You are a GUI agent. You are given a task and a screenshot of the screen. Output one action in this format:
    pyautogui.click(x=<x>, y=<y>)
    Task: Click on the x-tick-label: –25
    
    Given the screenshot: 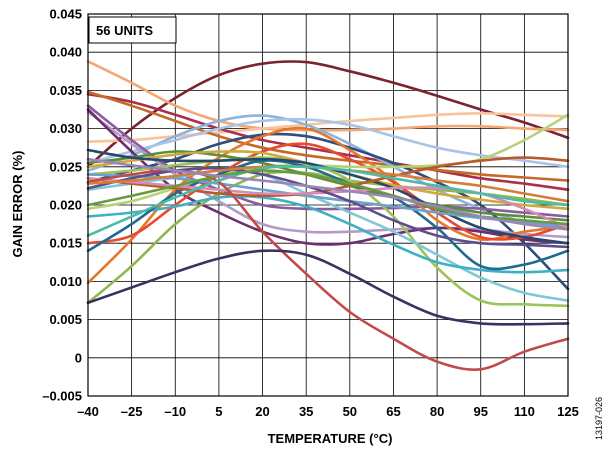 What is the action you would take?
    pyautogui.click(x=132, y=411)
    